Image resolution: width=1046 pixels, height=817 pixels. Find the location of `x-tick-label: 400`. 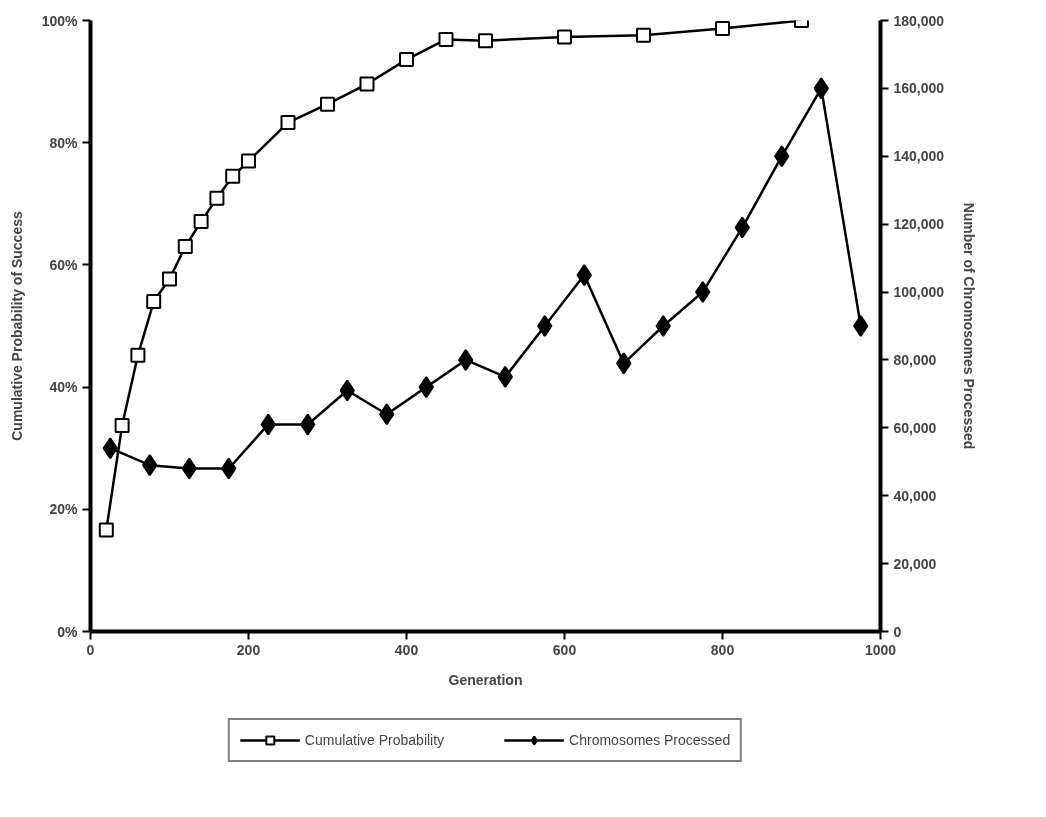

x-tick-label: 400 is located at coordinates (406, 649).